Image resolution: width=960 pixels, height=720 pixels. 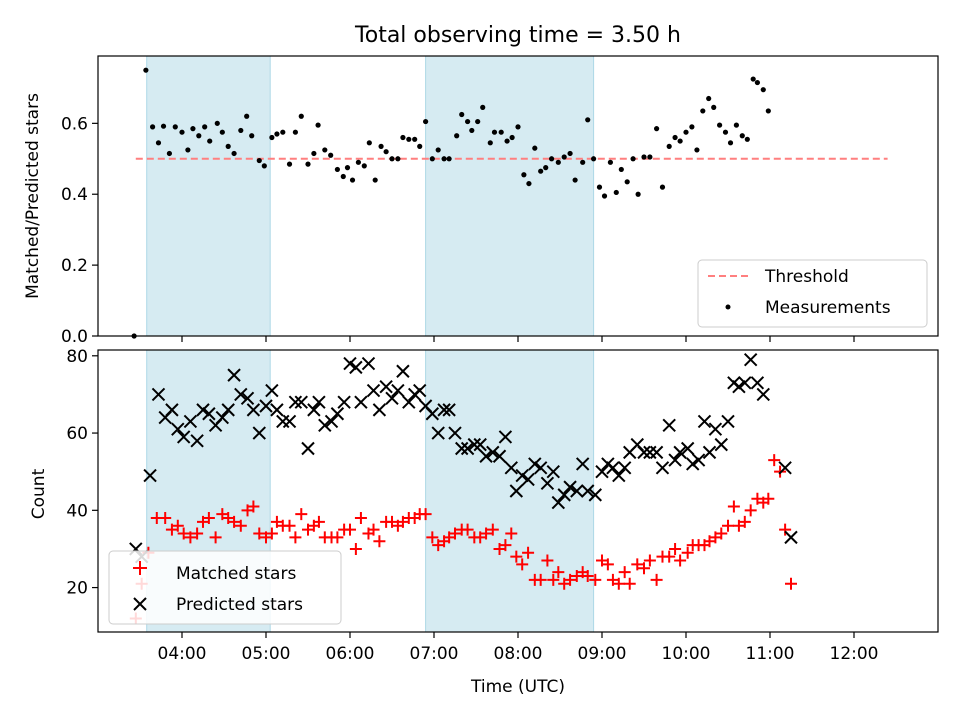 What do you see at coordinates (77, 511) in the screenshot?
I see `bottom-y-tick-label: 40` at bounding box center [77, 511].